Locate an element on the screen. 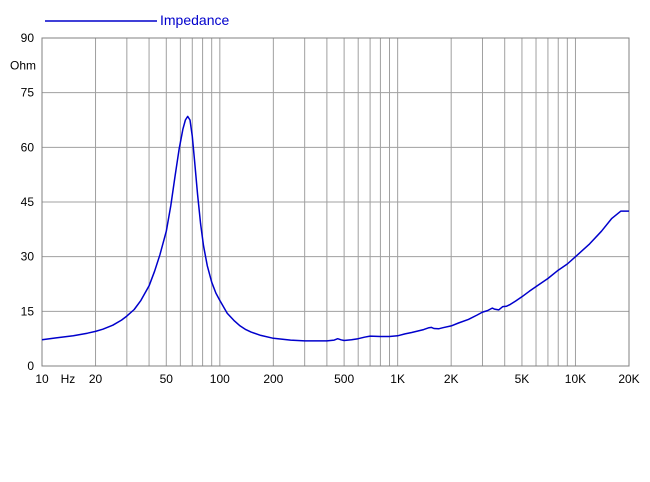 The width and height of the screenshot is (650, 482). y-tick-label: 90 is located at coordinates (28, 38).